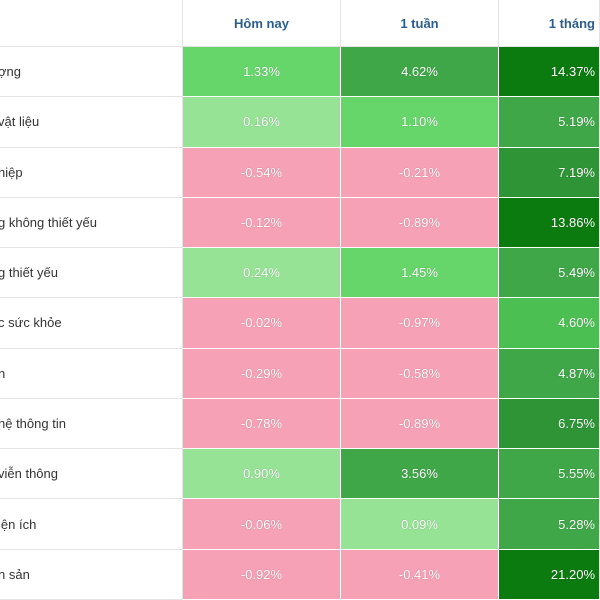 The height and width of the screenshot is (600, 600). Describe the element at coordinates (10, 72) in the screenshot. I see `sector-label-text: ợng` at that location.